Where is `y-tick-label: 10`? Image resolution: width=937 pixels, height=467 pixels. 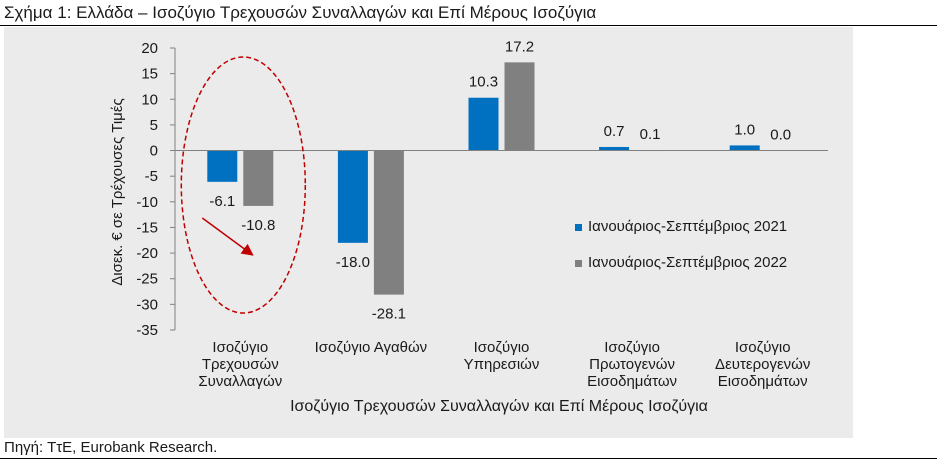 y-tick-label: 10 is located at coordinates (149, 99).